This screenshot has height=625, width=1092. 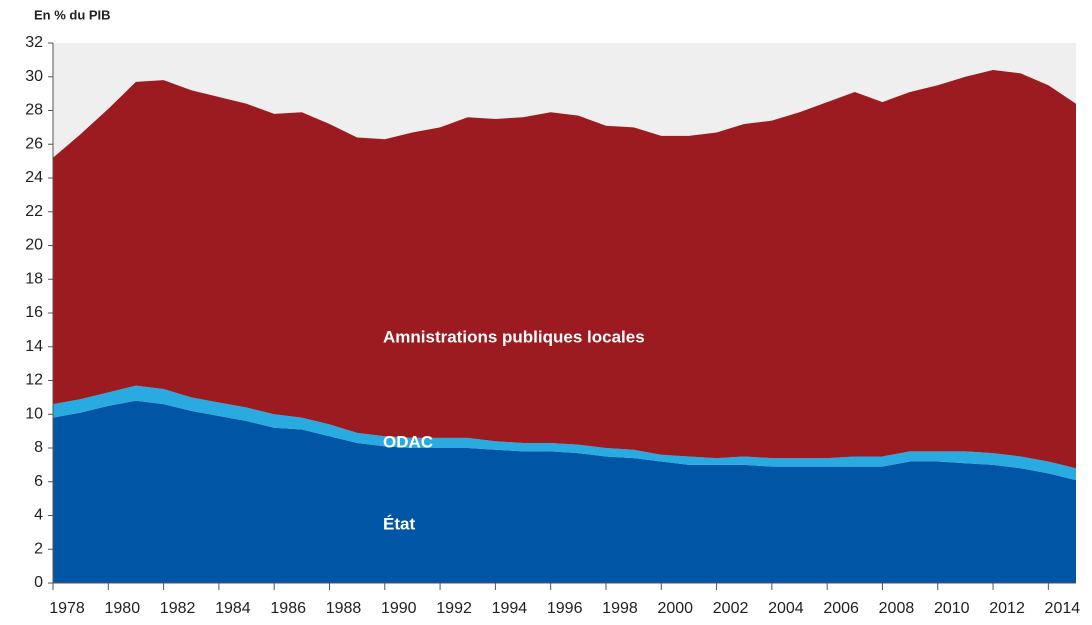 I want to click on x-tick-label: 2000, so click(x=675, y=608).